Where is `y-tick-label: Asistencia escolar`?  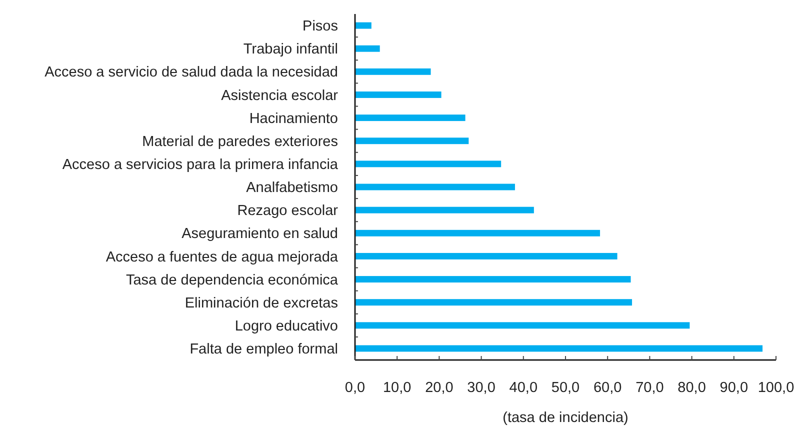
y-tick-label: Asistencia escolar is located at coordinates (279, 96).